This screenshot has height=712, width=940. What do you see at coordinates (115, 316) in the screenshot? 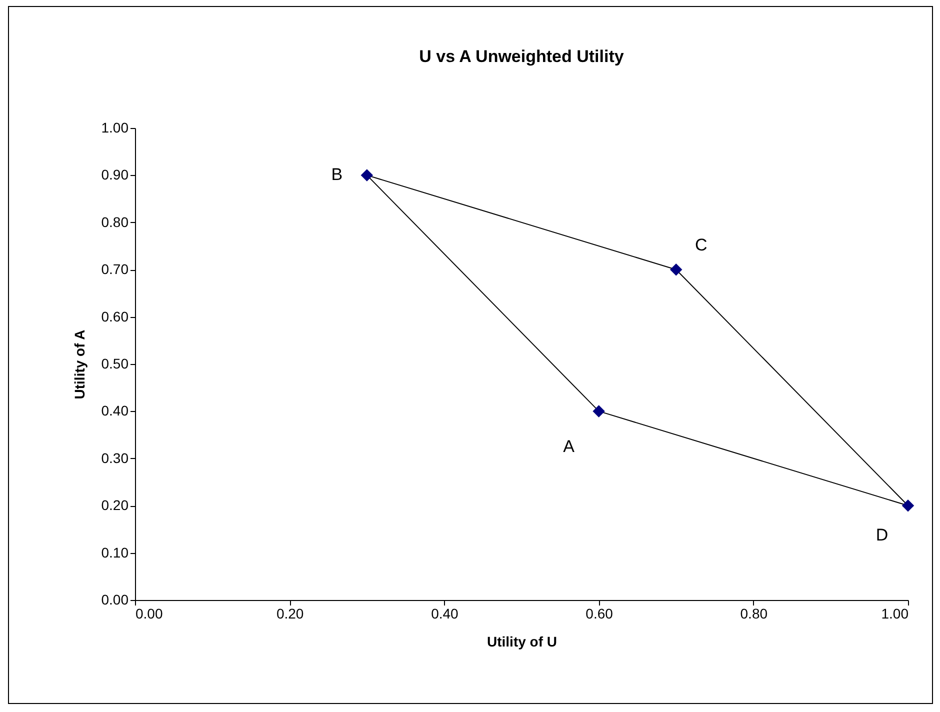
I see `y-tick-label: 0.60` at bounding box center [115, 316].